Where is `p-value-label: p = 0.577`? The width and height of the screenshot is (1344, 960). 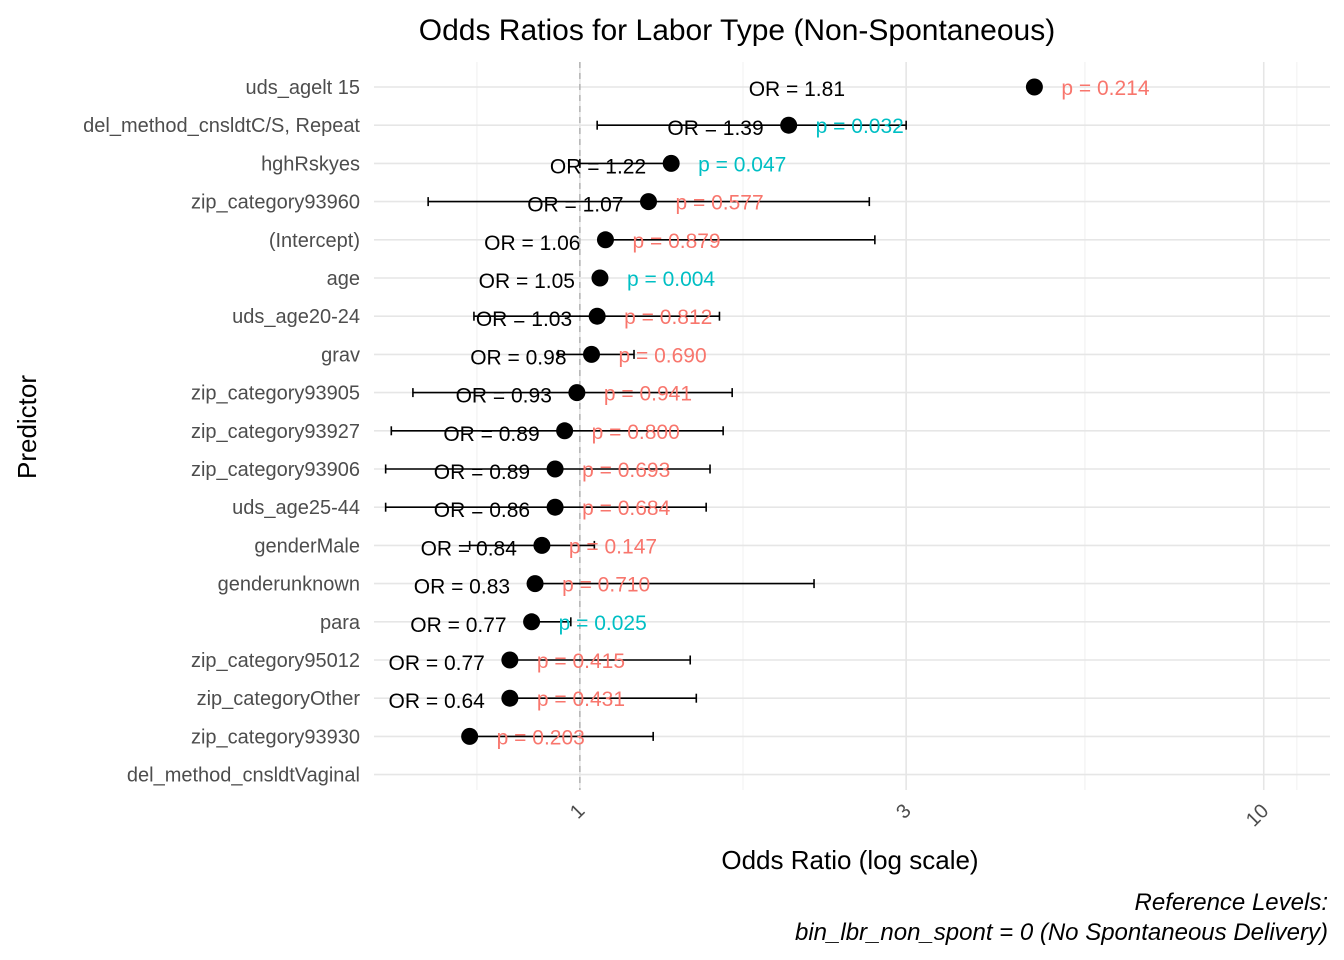 p-value-label: p = 0.577 is located at coordinates (720, 203).